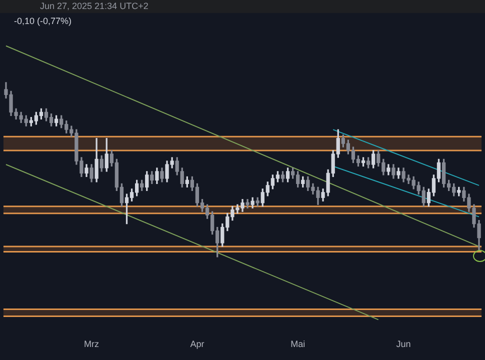 Image resolution: width=485 pixels, height=360 pixels. I want to click on x-tick-label: Apr, so click(197, 344).